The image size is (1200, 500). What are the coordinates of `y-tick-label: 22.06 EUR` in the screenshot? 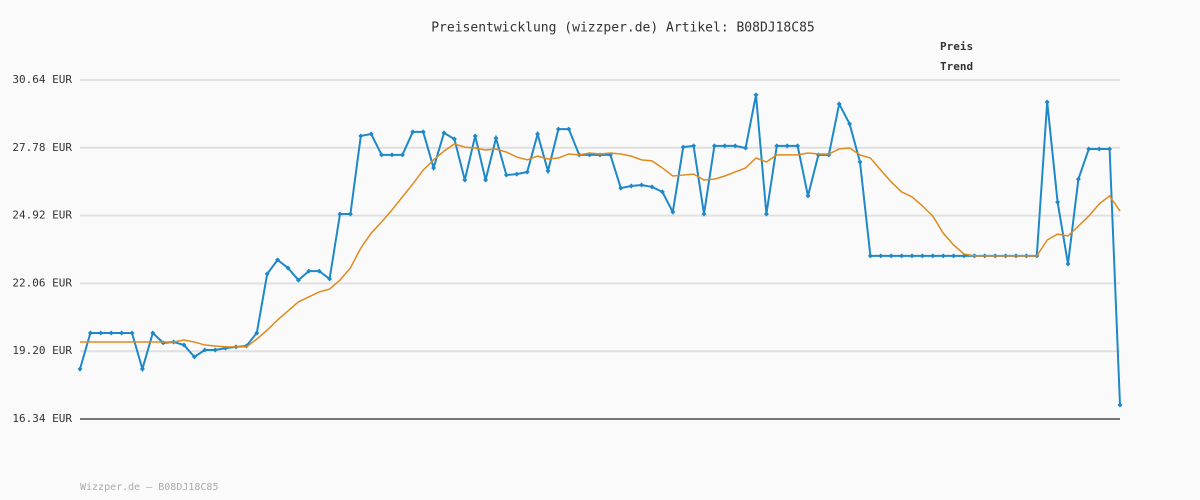 It's located at (42, 282).